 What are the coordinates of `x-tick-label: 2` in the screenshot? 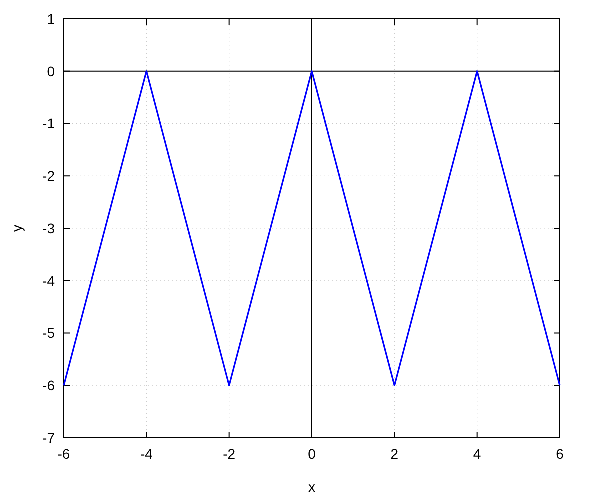 It's located at (394, 454).